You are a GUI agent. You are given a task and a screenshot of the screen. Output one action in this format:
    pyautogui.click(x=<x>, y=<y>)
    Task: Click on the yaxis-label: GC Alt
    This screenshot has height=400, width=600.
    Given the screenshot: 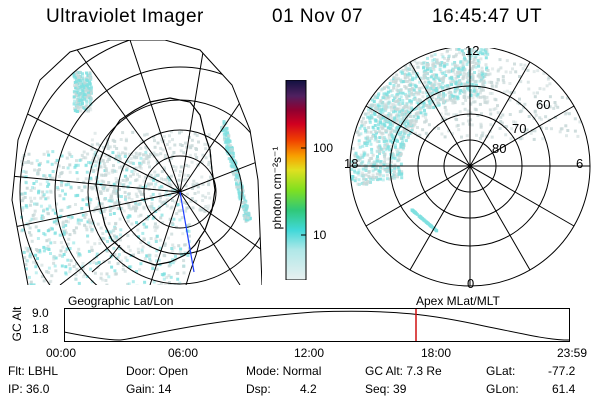 What is the action you would take?
    pyautogui.click(x=17, y=324)
    